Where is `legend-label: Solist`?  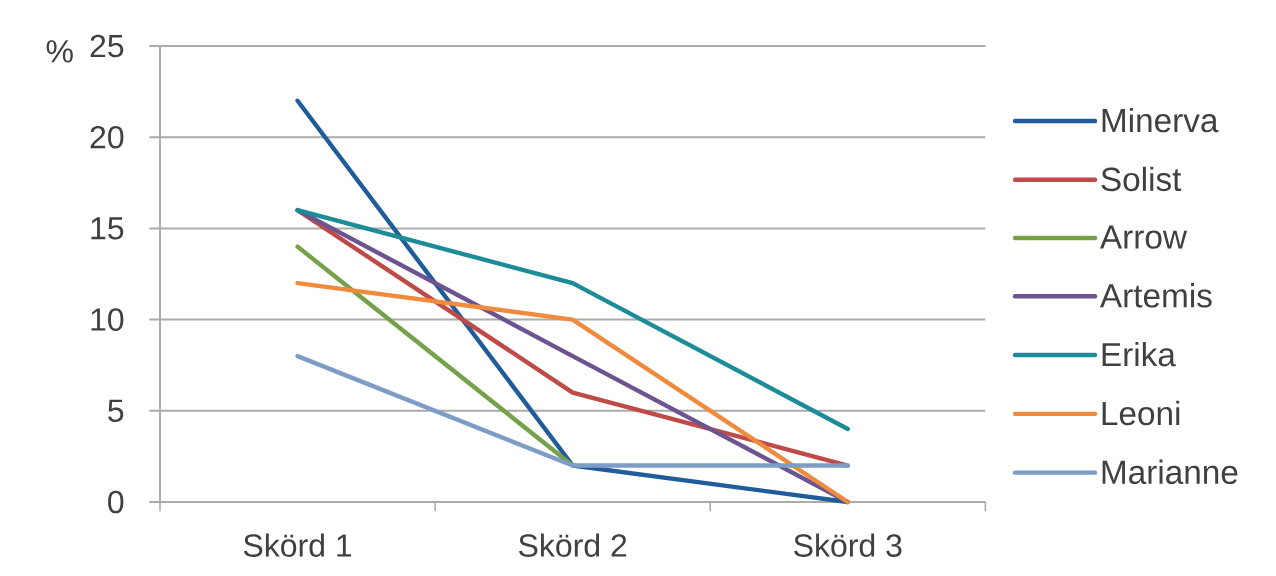
legend-label: Solist is located at coordinates (1141, 179).